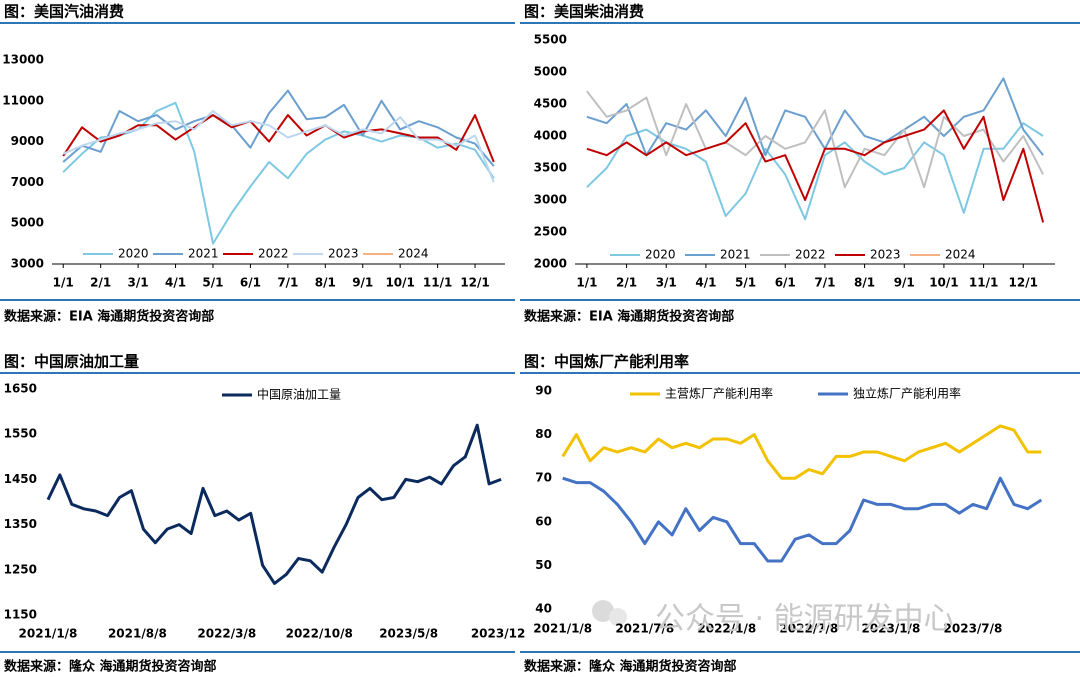  I want to click on y-tick-label: 1150, so click(20, 615).